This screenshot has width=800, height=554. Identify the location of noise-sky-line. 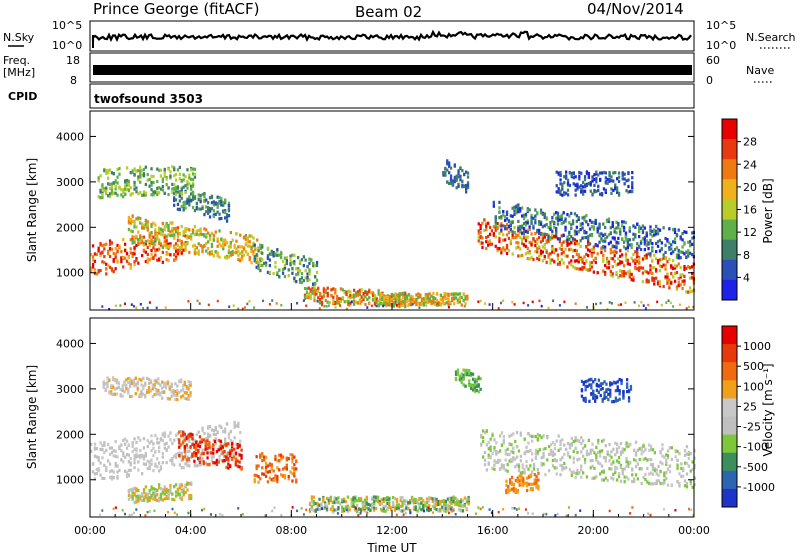
(391, 36).